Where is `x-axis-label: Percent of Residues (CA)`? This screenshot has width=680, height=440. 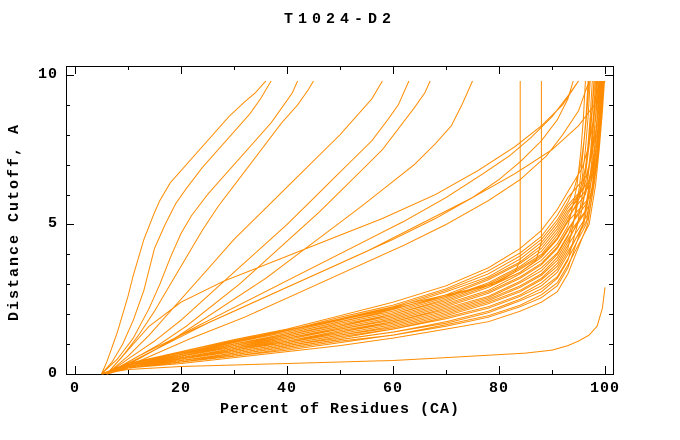 x-axis-label: Percent of Residues (CA) is located at coordinates (340, 409).